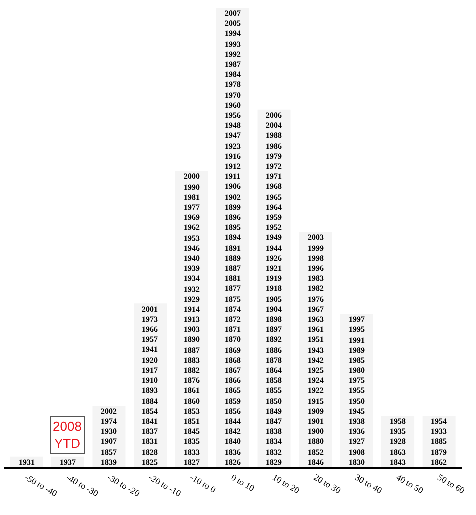 The height and width of the screenshot is (515, 476). I want to click on x-tick-label: -30 to -20, so click(124, 485).